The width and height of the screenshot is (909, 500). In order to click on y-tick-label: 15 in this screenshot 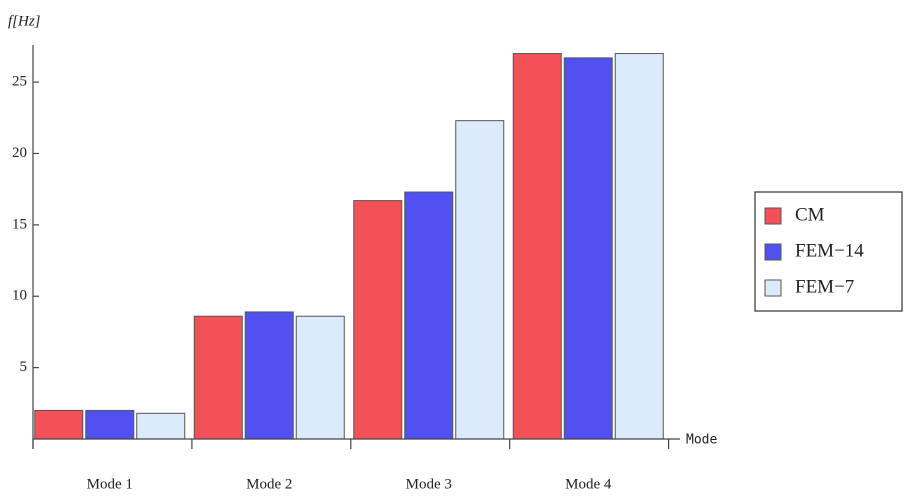, I will do `click(19, 224)`.